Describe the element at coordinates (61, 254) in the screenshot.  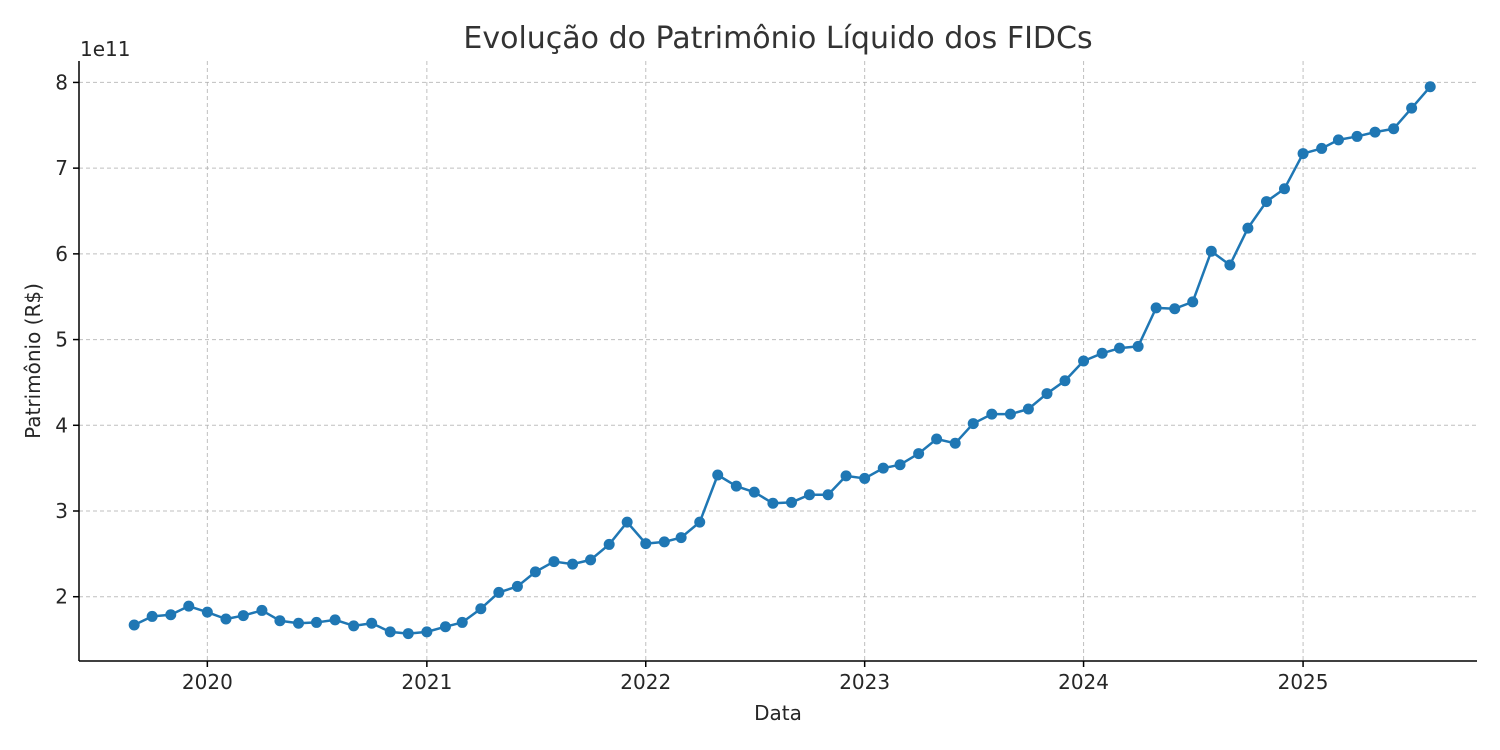
I see `y-tick-label: 6` at that location.